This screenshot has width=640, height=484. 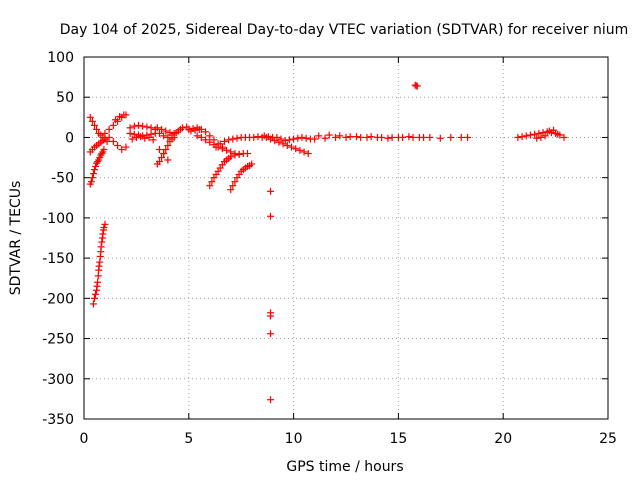 What do you see at coordinates (398, 439) in the screenshot?
I see `x-tick-label: 15` at bounding box center [398, 439].